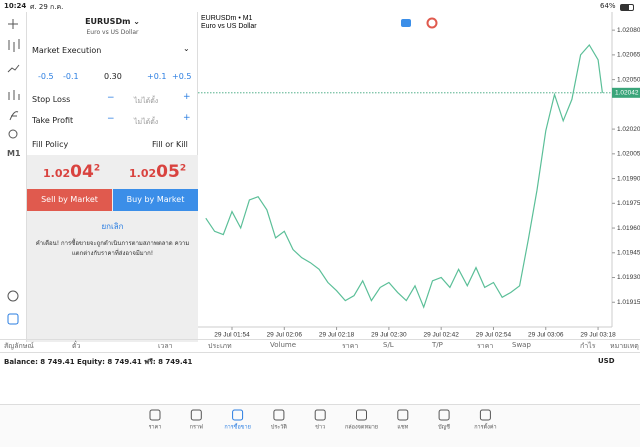 This screenshot has height=447, width=640. What do you see at coordinates (521, 345) in the screenshot?
I see `column-header: Swap` at bounding box center [521, 345].